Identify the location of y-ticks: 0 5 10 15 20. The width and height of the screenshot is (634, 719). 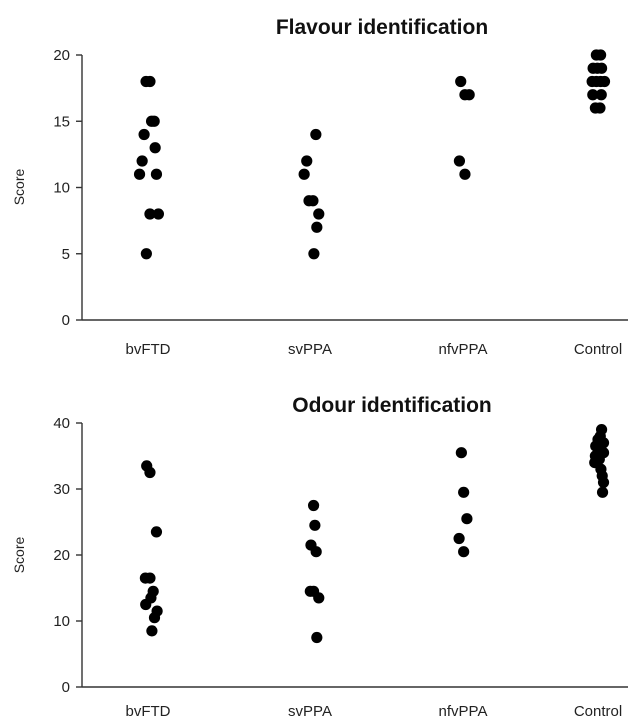
(67, 188).